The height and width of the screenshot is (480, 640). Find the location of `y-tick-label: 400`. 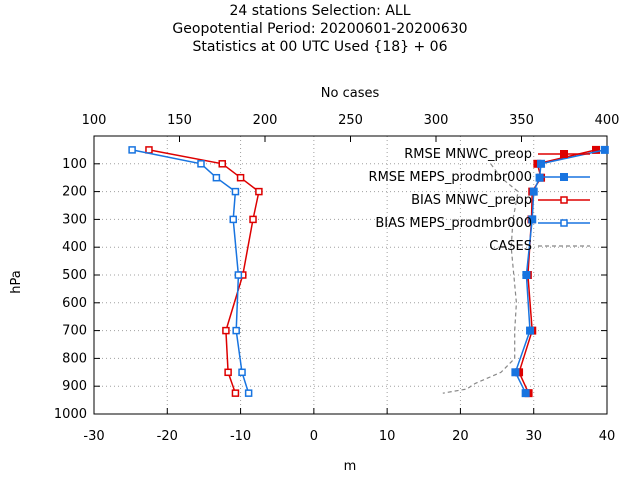

y-tick-label: 400 is located at coordinates (74, 247).